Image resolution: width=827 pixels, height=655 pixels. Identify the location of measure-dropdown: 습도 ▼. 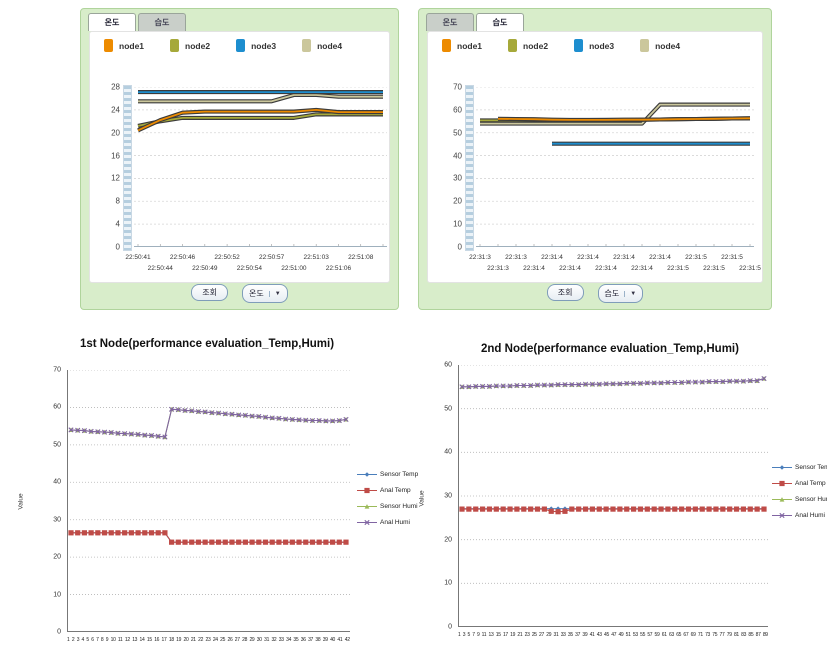
(620, 293).